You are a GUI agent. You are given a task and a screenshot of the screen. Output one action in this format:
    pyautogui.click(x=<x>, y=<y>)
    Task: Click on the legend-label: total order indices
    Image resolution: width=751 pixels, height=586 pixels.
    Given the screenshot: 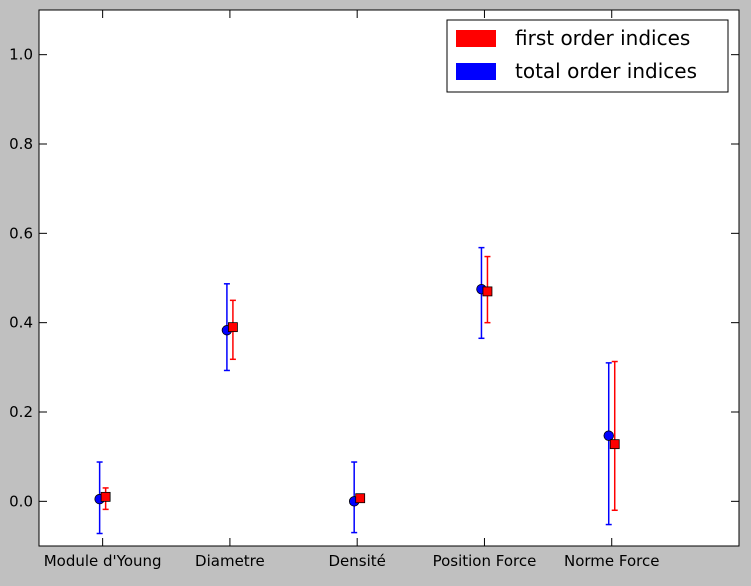 What is the action you would take?
    pyautogui.click(x=606, y=71)
    